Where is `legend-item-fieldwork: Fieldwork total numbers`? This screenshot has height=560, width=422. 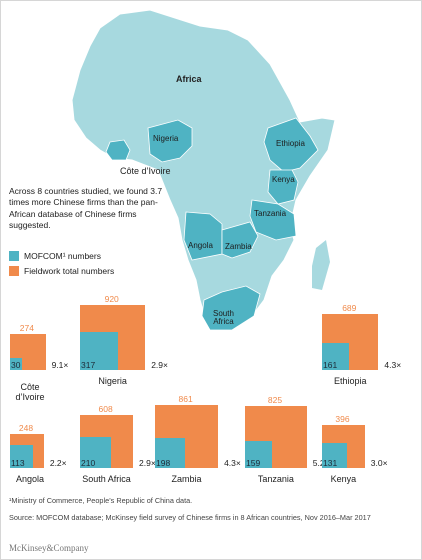 legend-item-fieldwork: Fieldwork total numbers is located at coordinates (61, 270).